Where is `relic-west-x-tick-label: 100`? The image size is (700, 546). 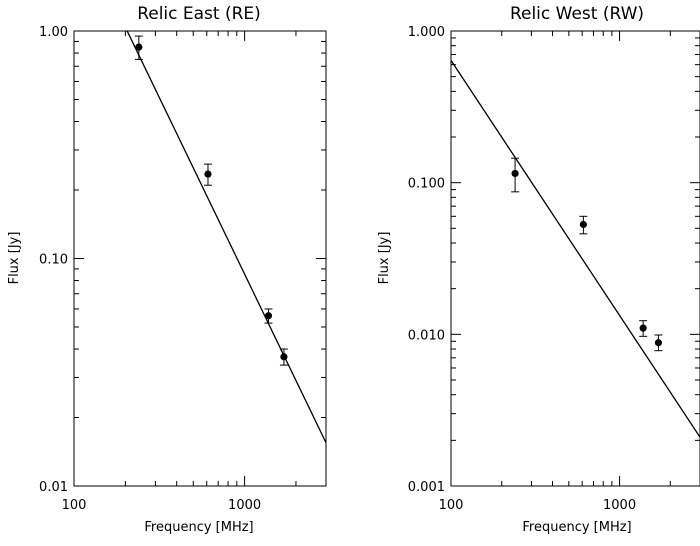 relic-west-x-tick-label: 100 is located at coordinates (451, 505).